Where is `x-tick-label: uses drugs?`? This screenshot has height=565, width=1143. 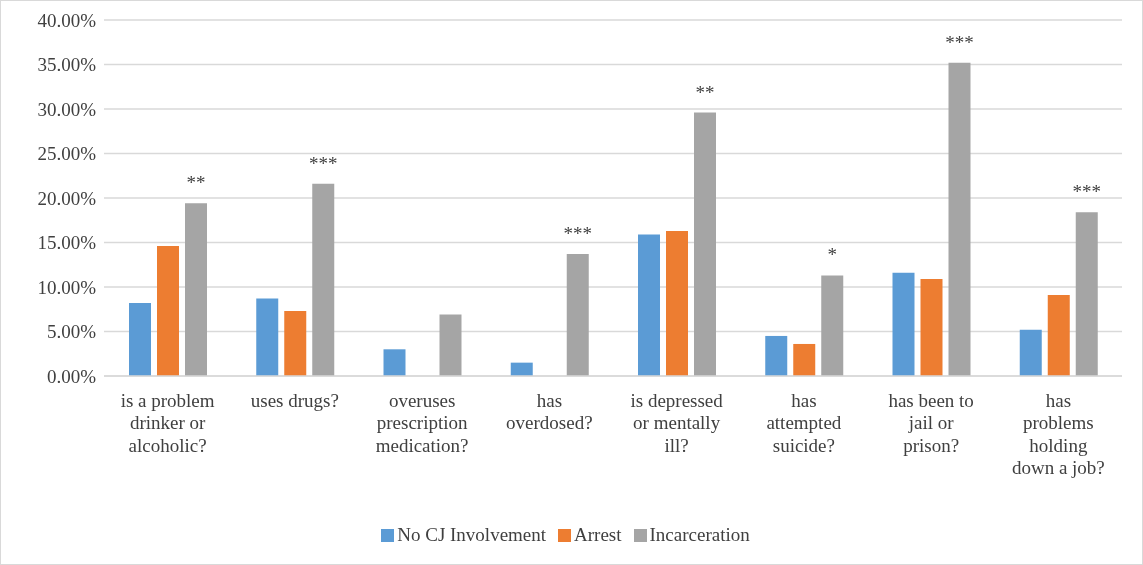 x-tick-label: uses drugs? is located at coordinates (294, 400).